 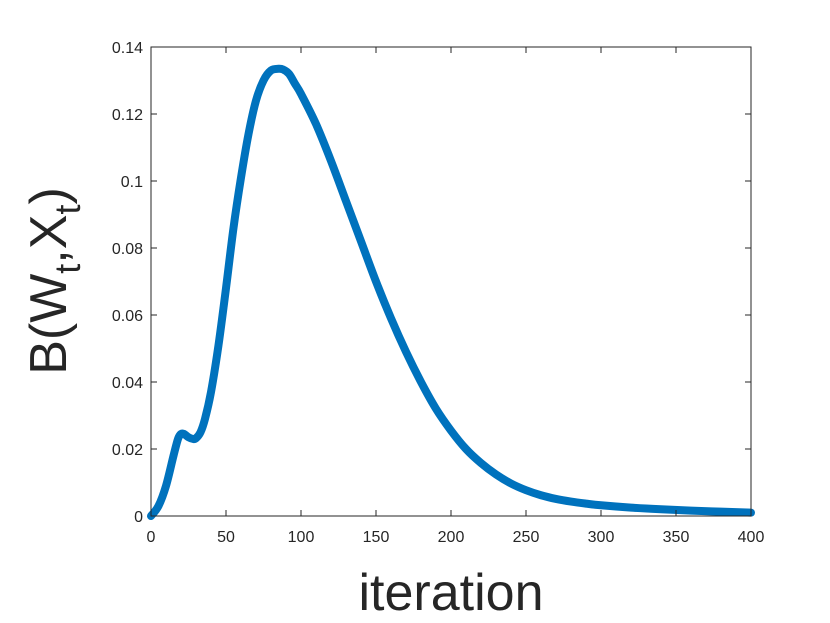 I want to click on y-tick-label: 0.02, so click(x=127, y=450).